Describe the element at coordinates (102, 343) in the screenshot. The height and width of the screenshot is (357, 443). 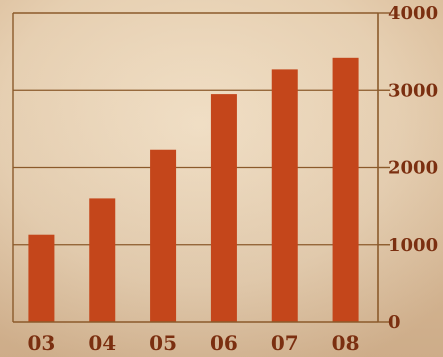
I see `x-tick-label: 04` at that location.